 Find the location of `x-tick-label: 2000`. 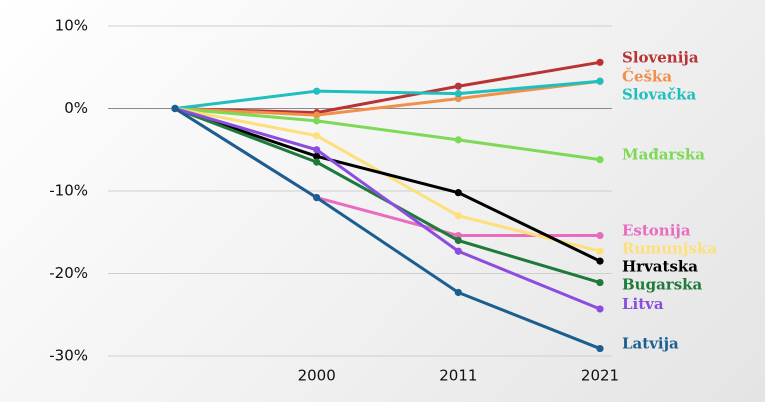

x-tick-label: 2000 is located at coordinates (317, 376).